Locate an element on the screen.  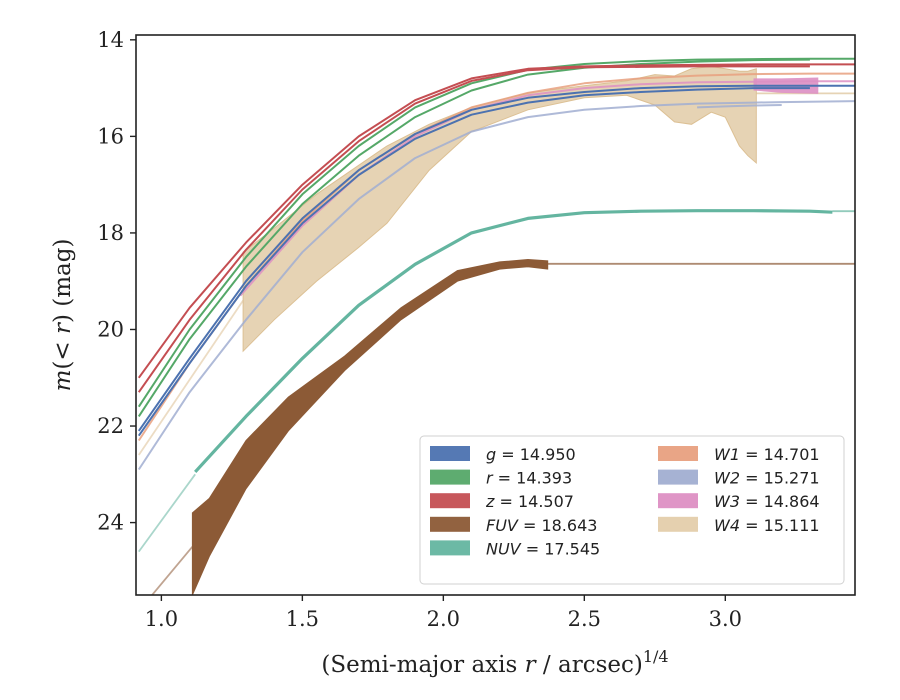
legend-label-fuv: FUV = 18.643 is located at coordinates (541, 525).